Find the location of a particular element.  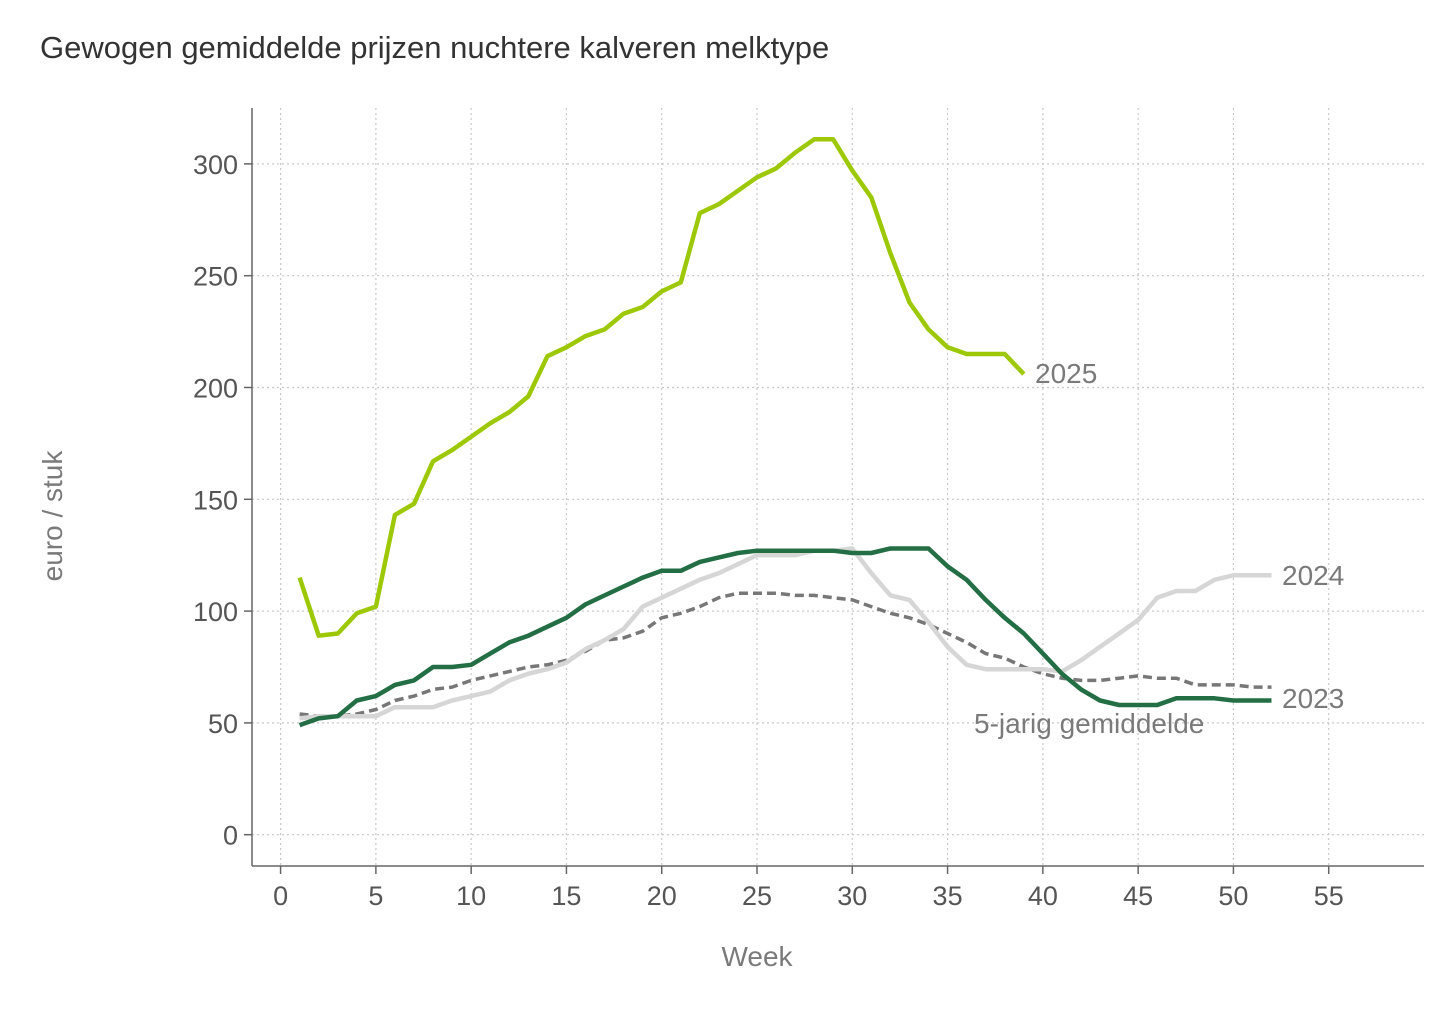

series-label-2024: 2024 is located at coordinates (1313, 575).